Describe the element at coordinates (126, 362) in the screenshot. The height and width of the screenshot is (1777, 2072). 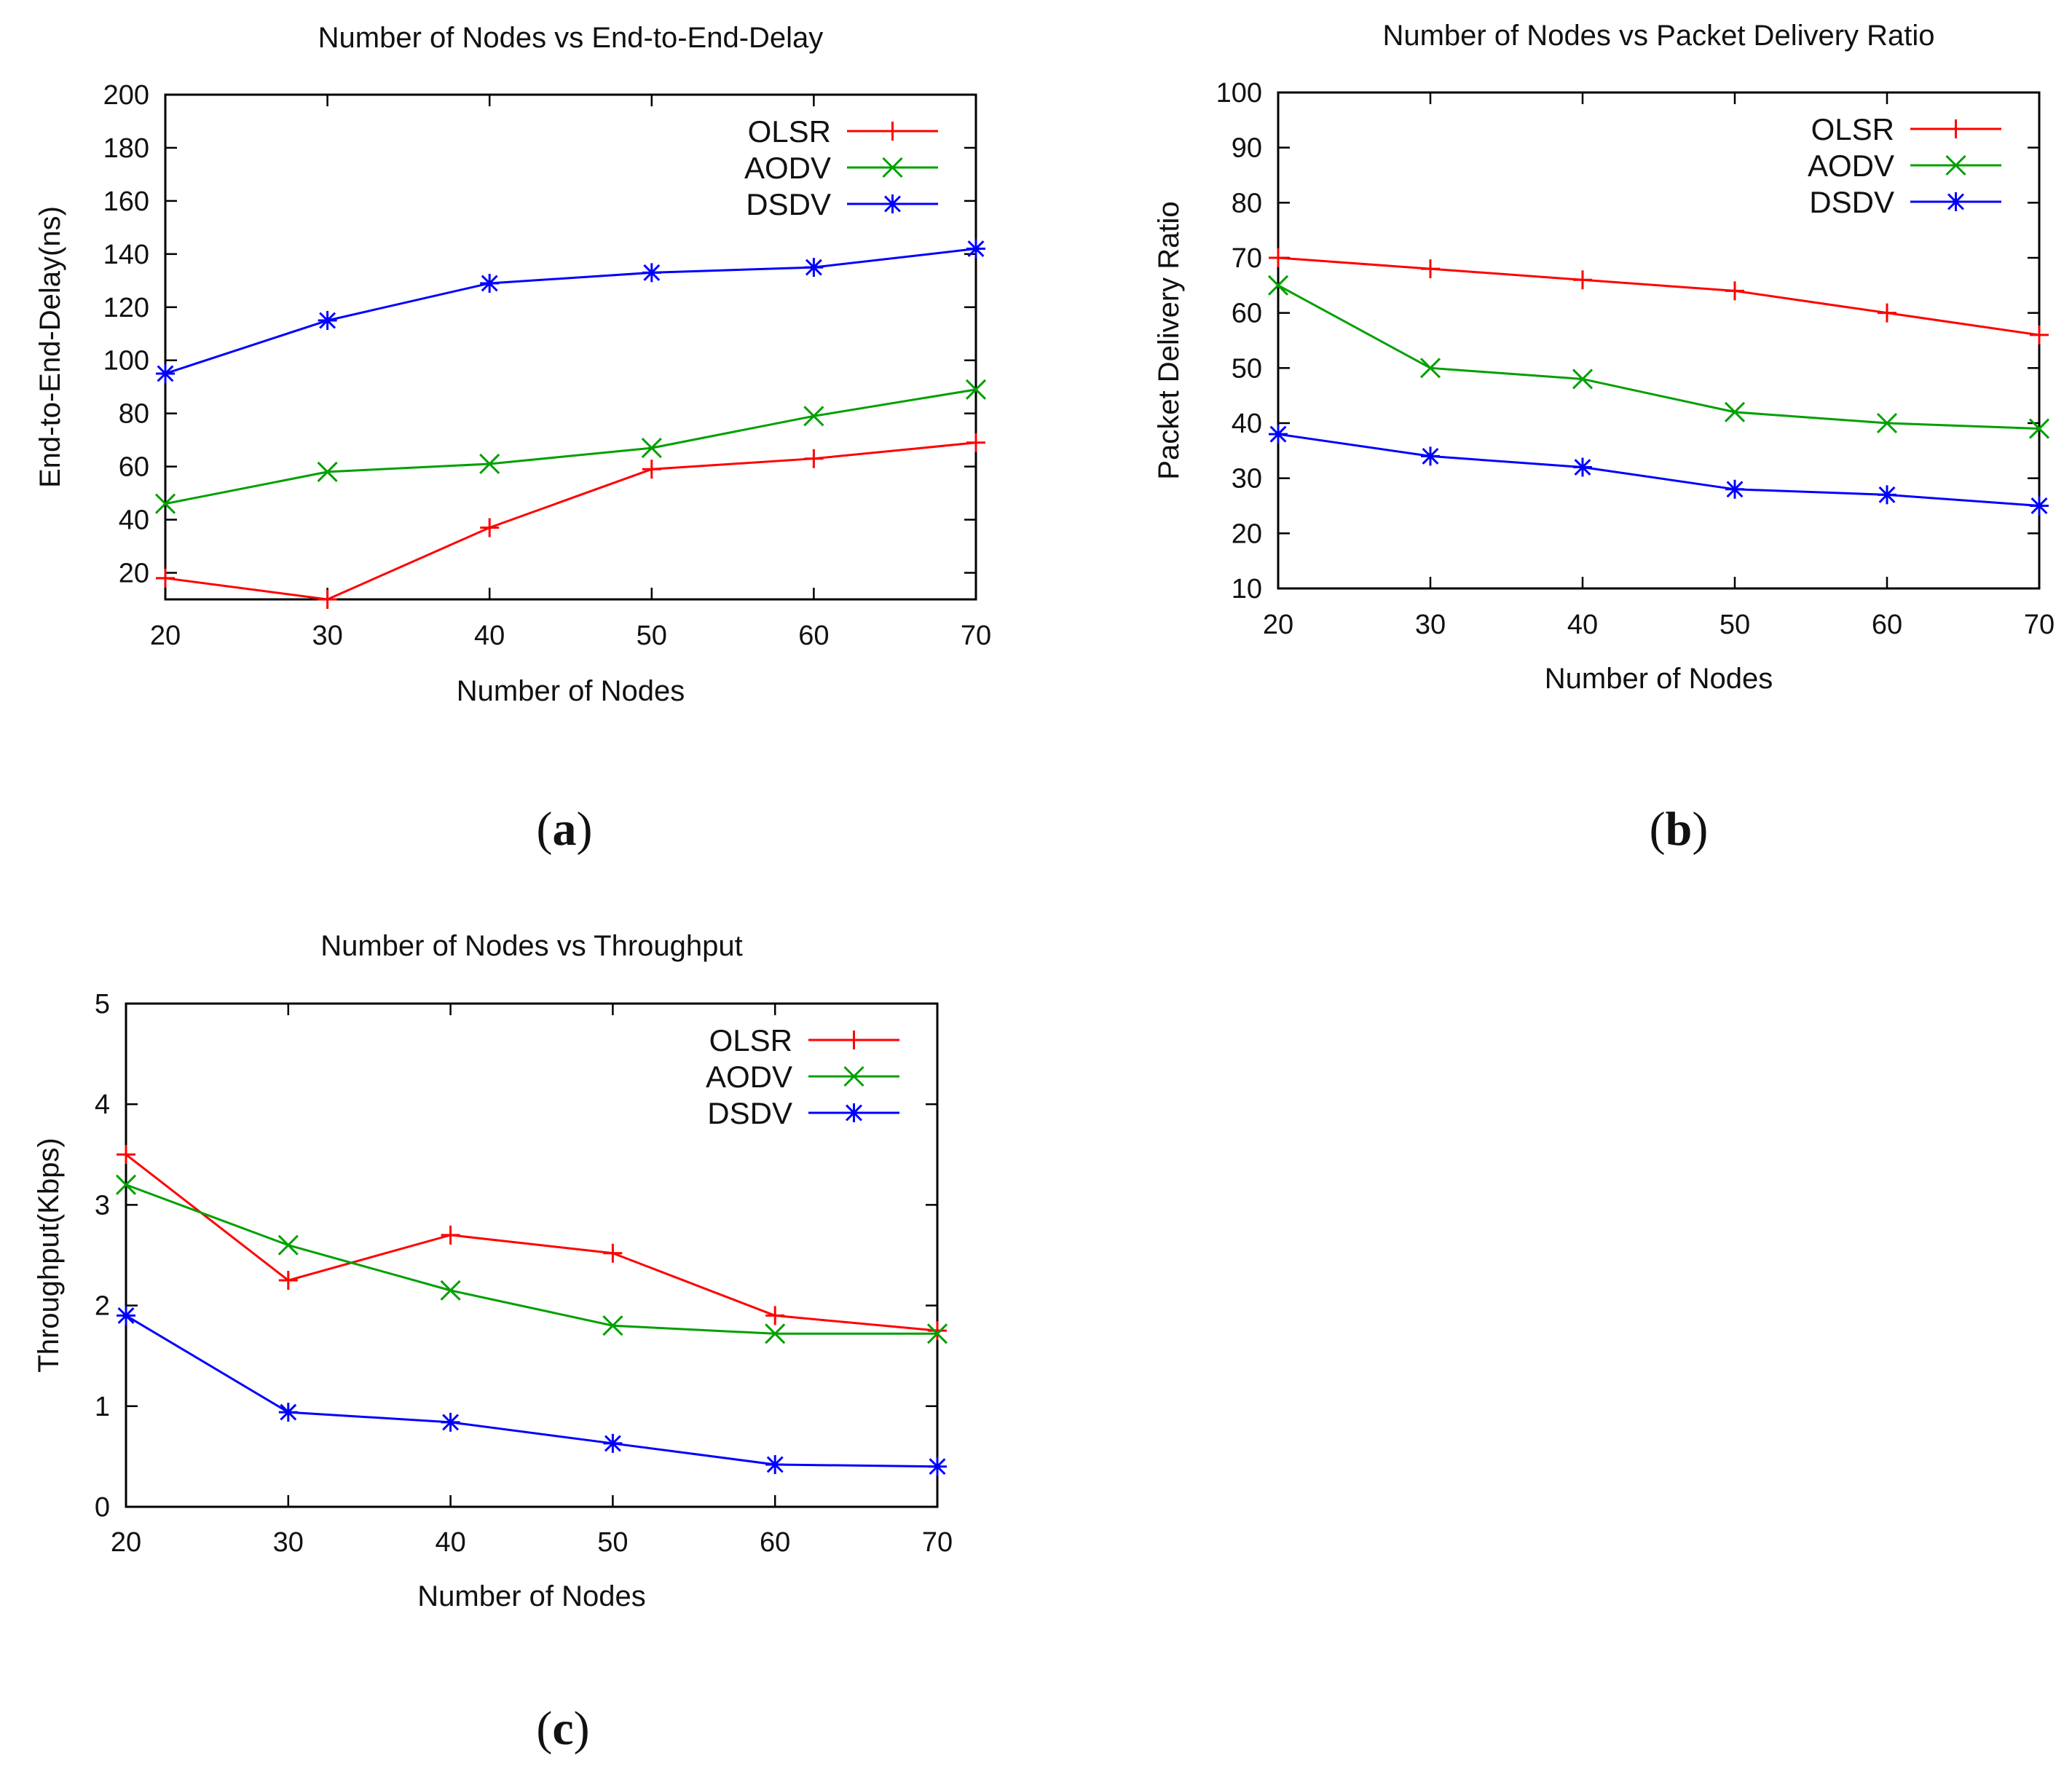
I see `y-tick-label: 100` at that location.